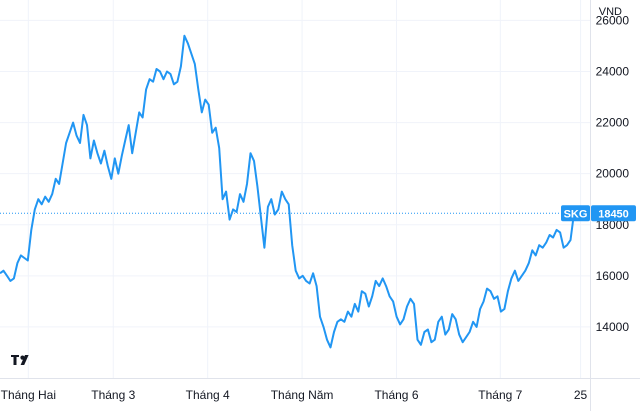  I want to click on x-tick-label: 25, so click(581, 395).